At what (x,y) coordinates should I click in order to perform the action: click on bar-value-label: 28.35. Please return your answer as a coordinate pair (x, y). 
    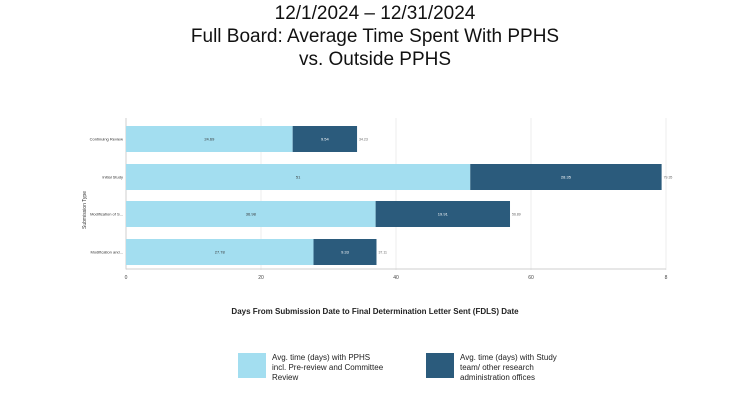
    Looking at the image, I should click on (566, 177).